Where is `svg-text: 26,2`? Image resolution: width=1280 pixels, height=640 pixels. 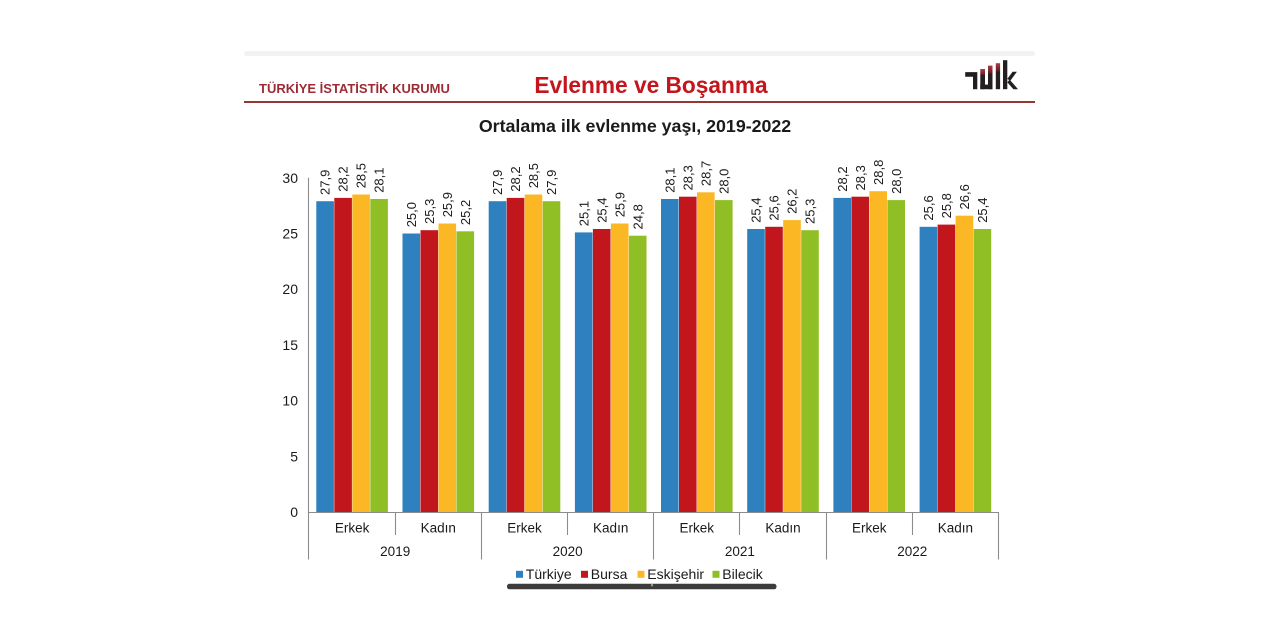 svg-text: 26,2 is located at coordinates (792, 201).